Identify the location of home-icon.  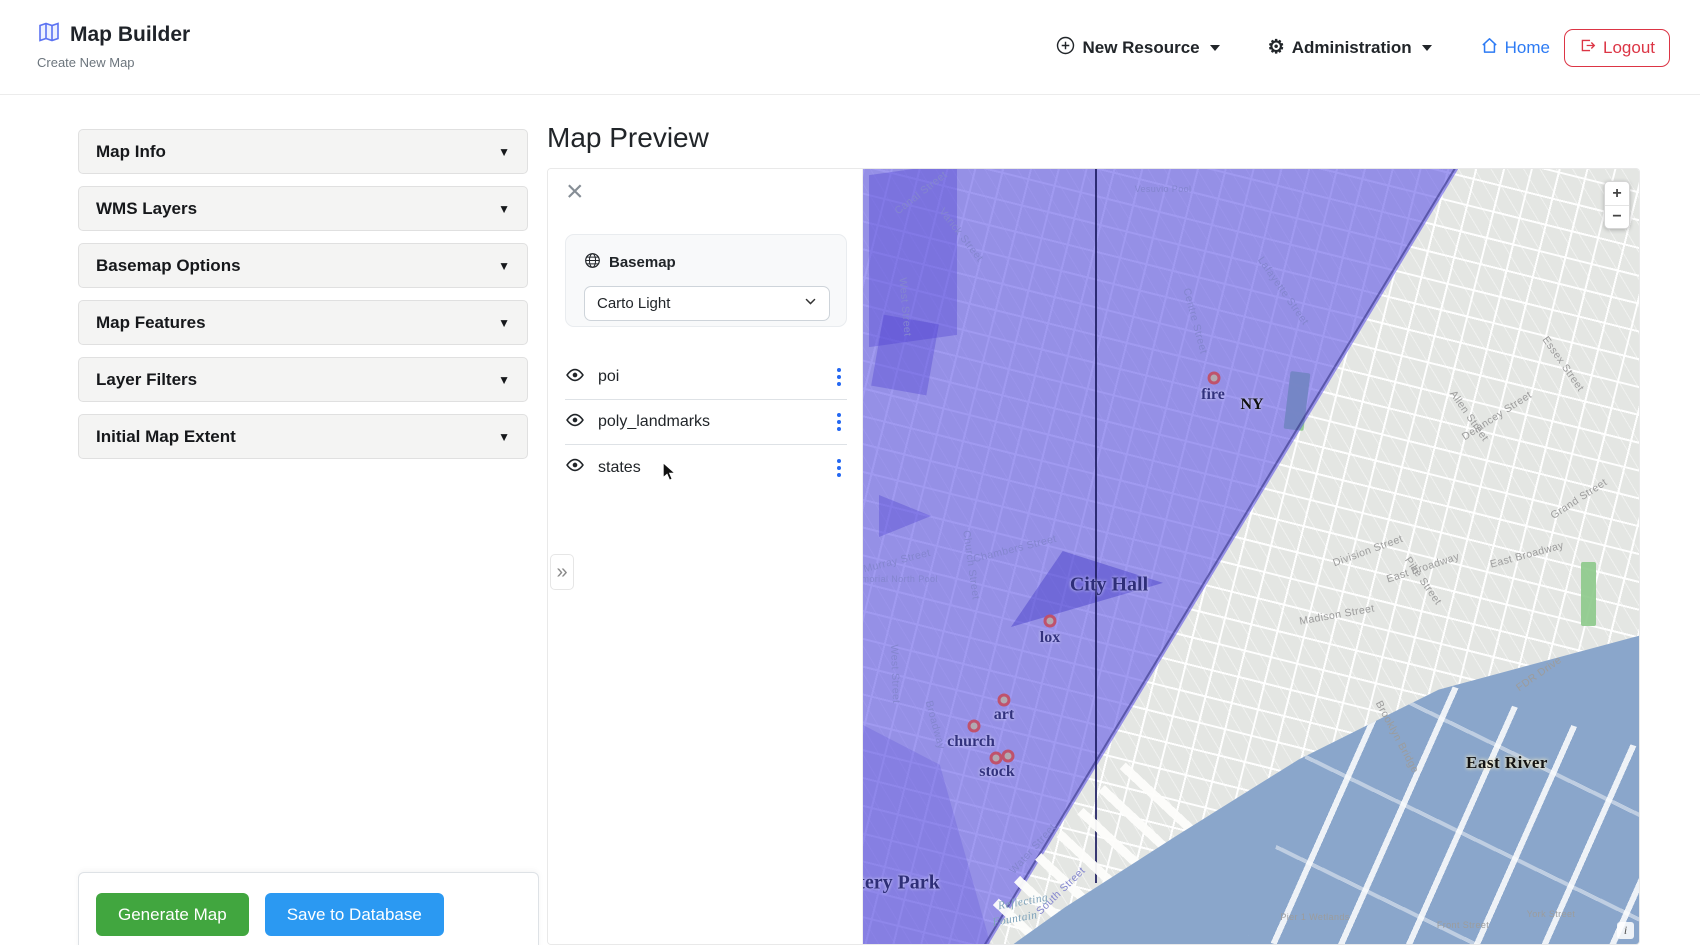
(1489, 48).